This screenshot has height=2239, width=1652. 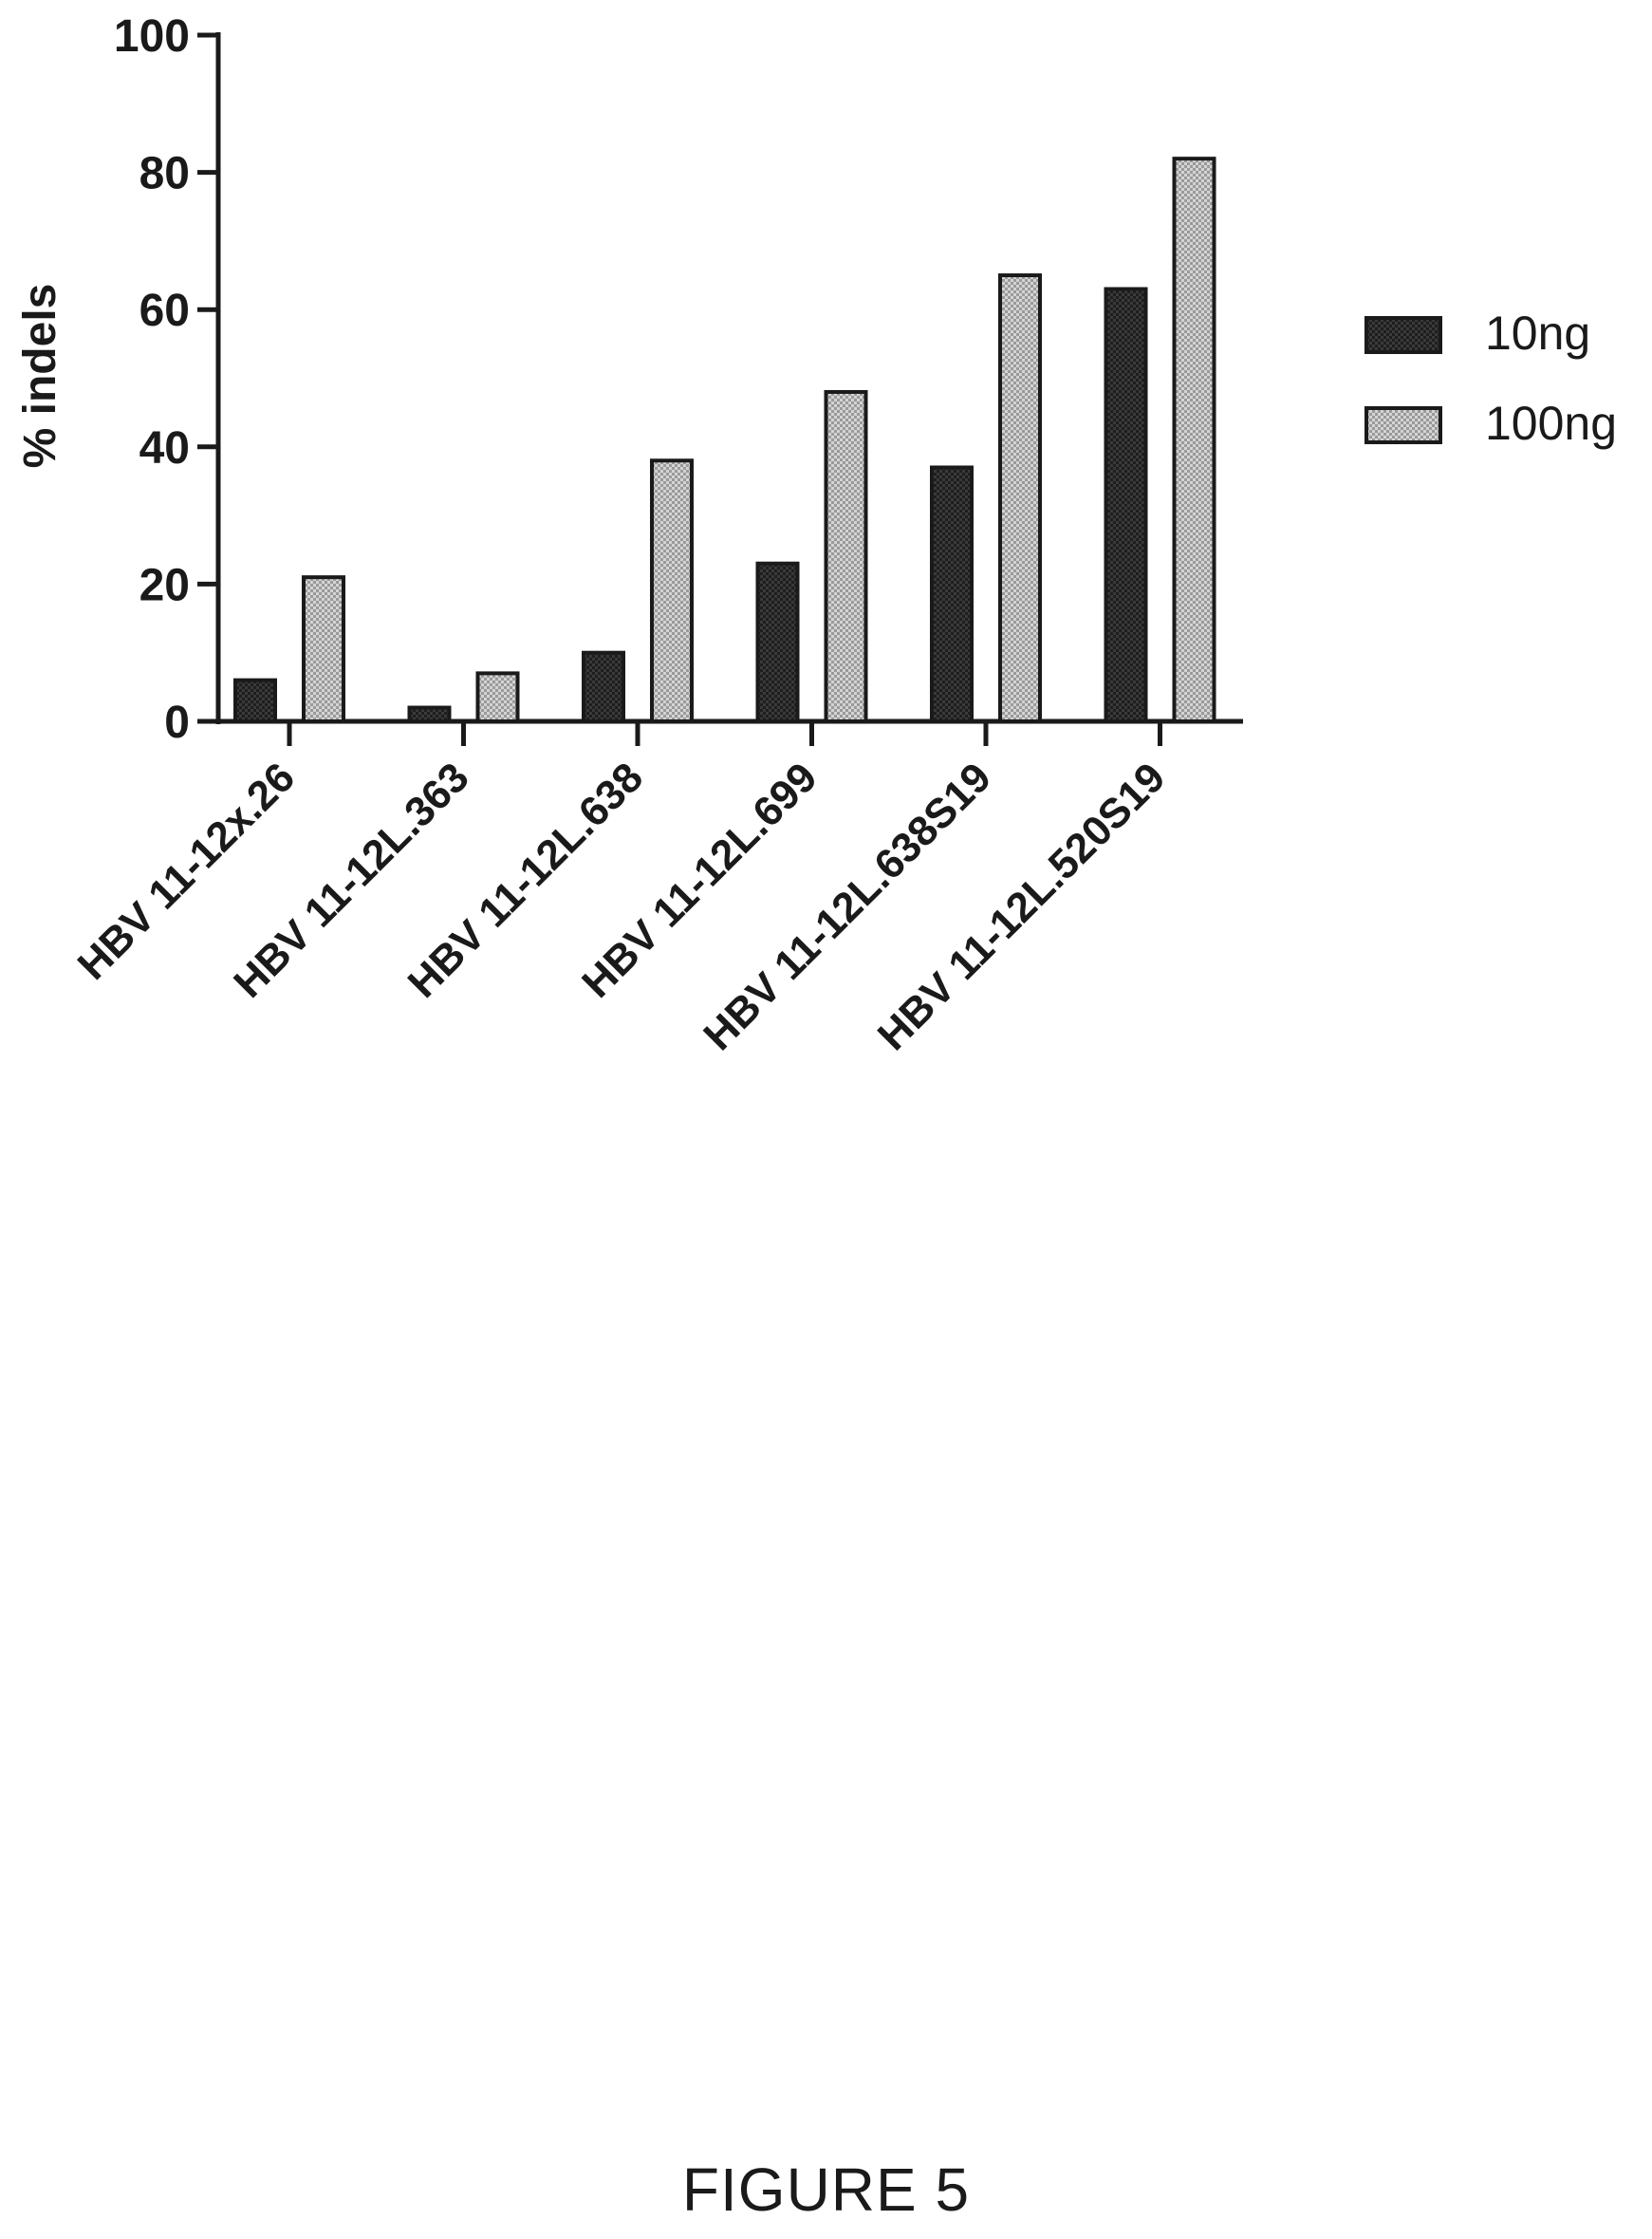 What do you see at coordinates (164, 174) in the screenshot?
I see `y-tick-label: 80` at bounding box center [164, 174].